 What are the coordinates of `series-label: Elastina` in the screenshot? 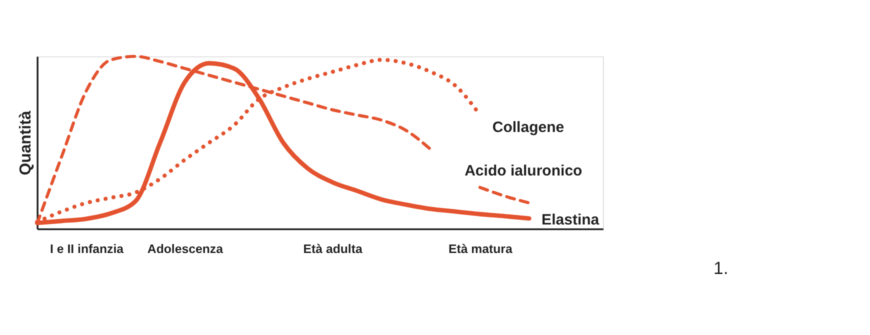 It's located at (571, 220).